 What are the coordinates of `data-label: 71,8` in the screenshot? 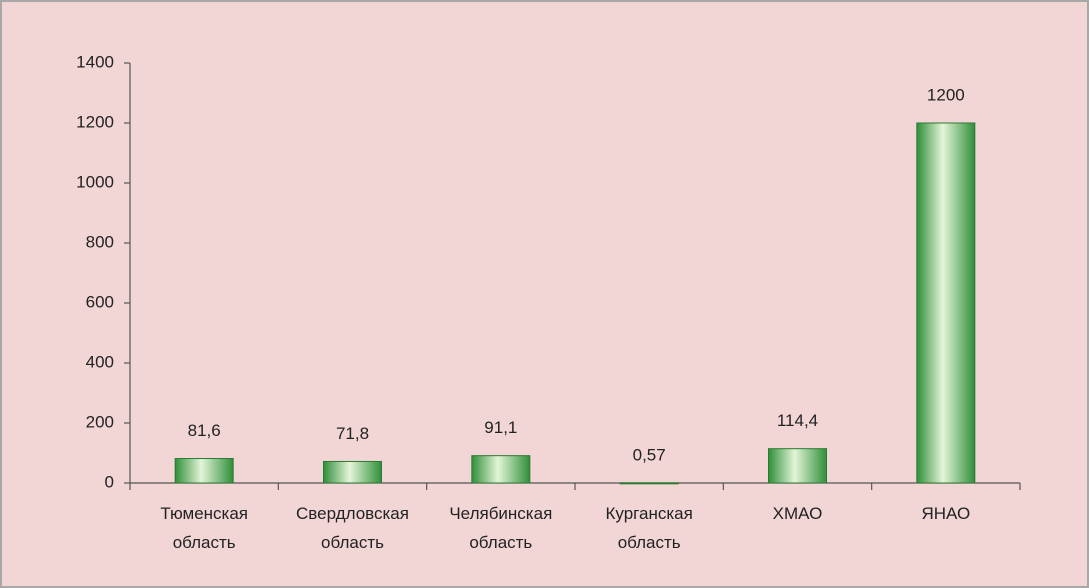 It's located at (352, 433).